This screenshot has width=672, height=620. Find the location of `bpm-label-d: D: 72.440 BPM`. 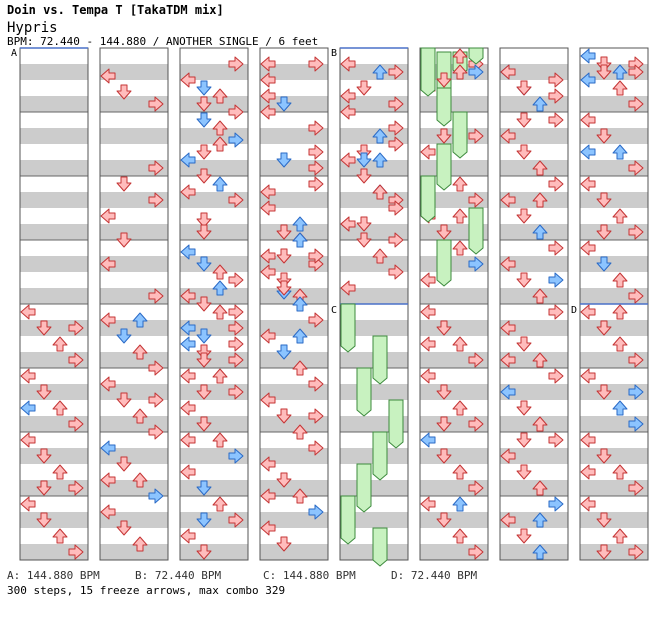

bpm-label-d: D: 72.440 BPM is located at coordinates (434, 575).